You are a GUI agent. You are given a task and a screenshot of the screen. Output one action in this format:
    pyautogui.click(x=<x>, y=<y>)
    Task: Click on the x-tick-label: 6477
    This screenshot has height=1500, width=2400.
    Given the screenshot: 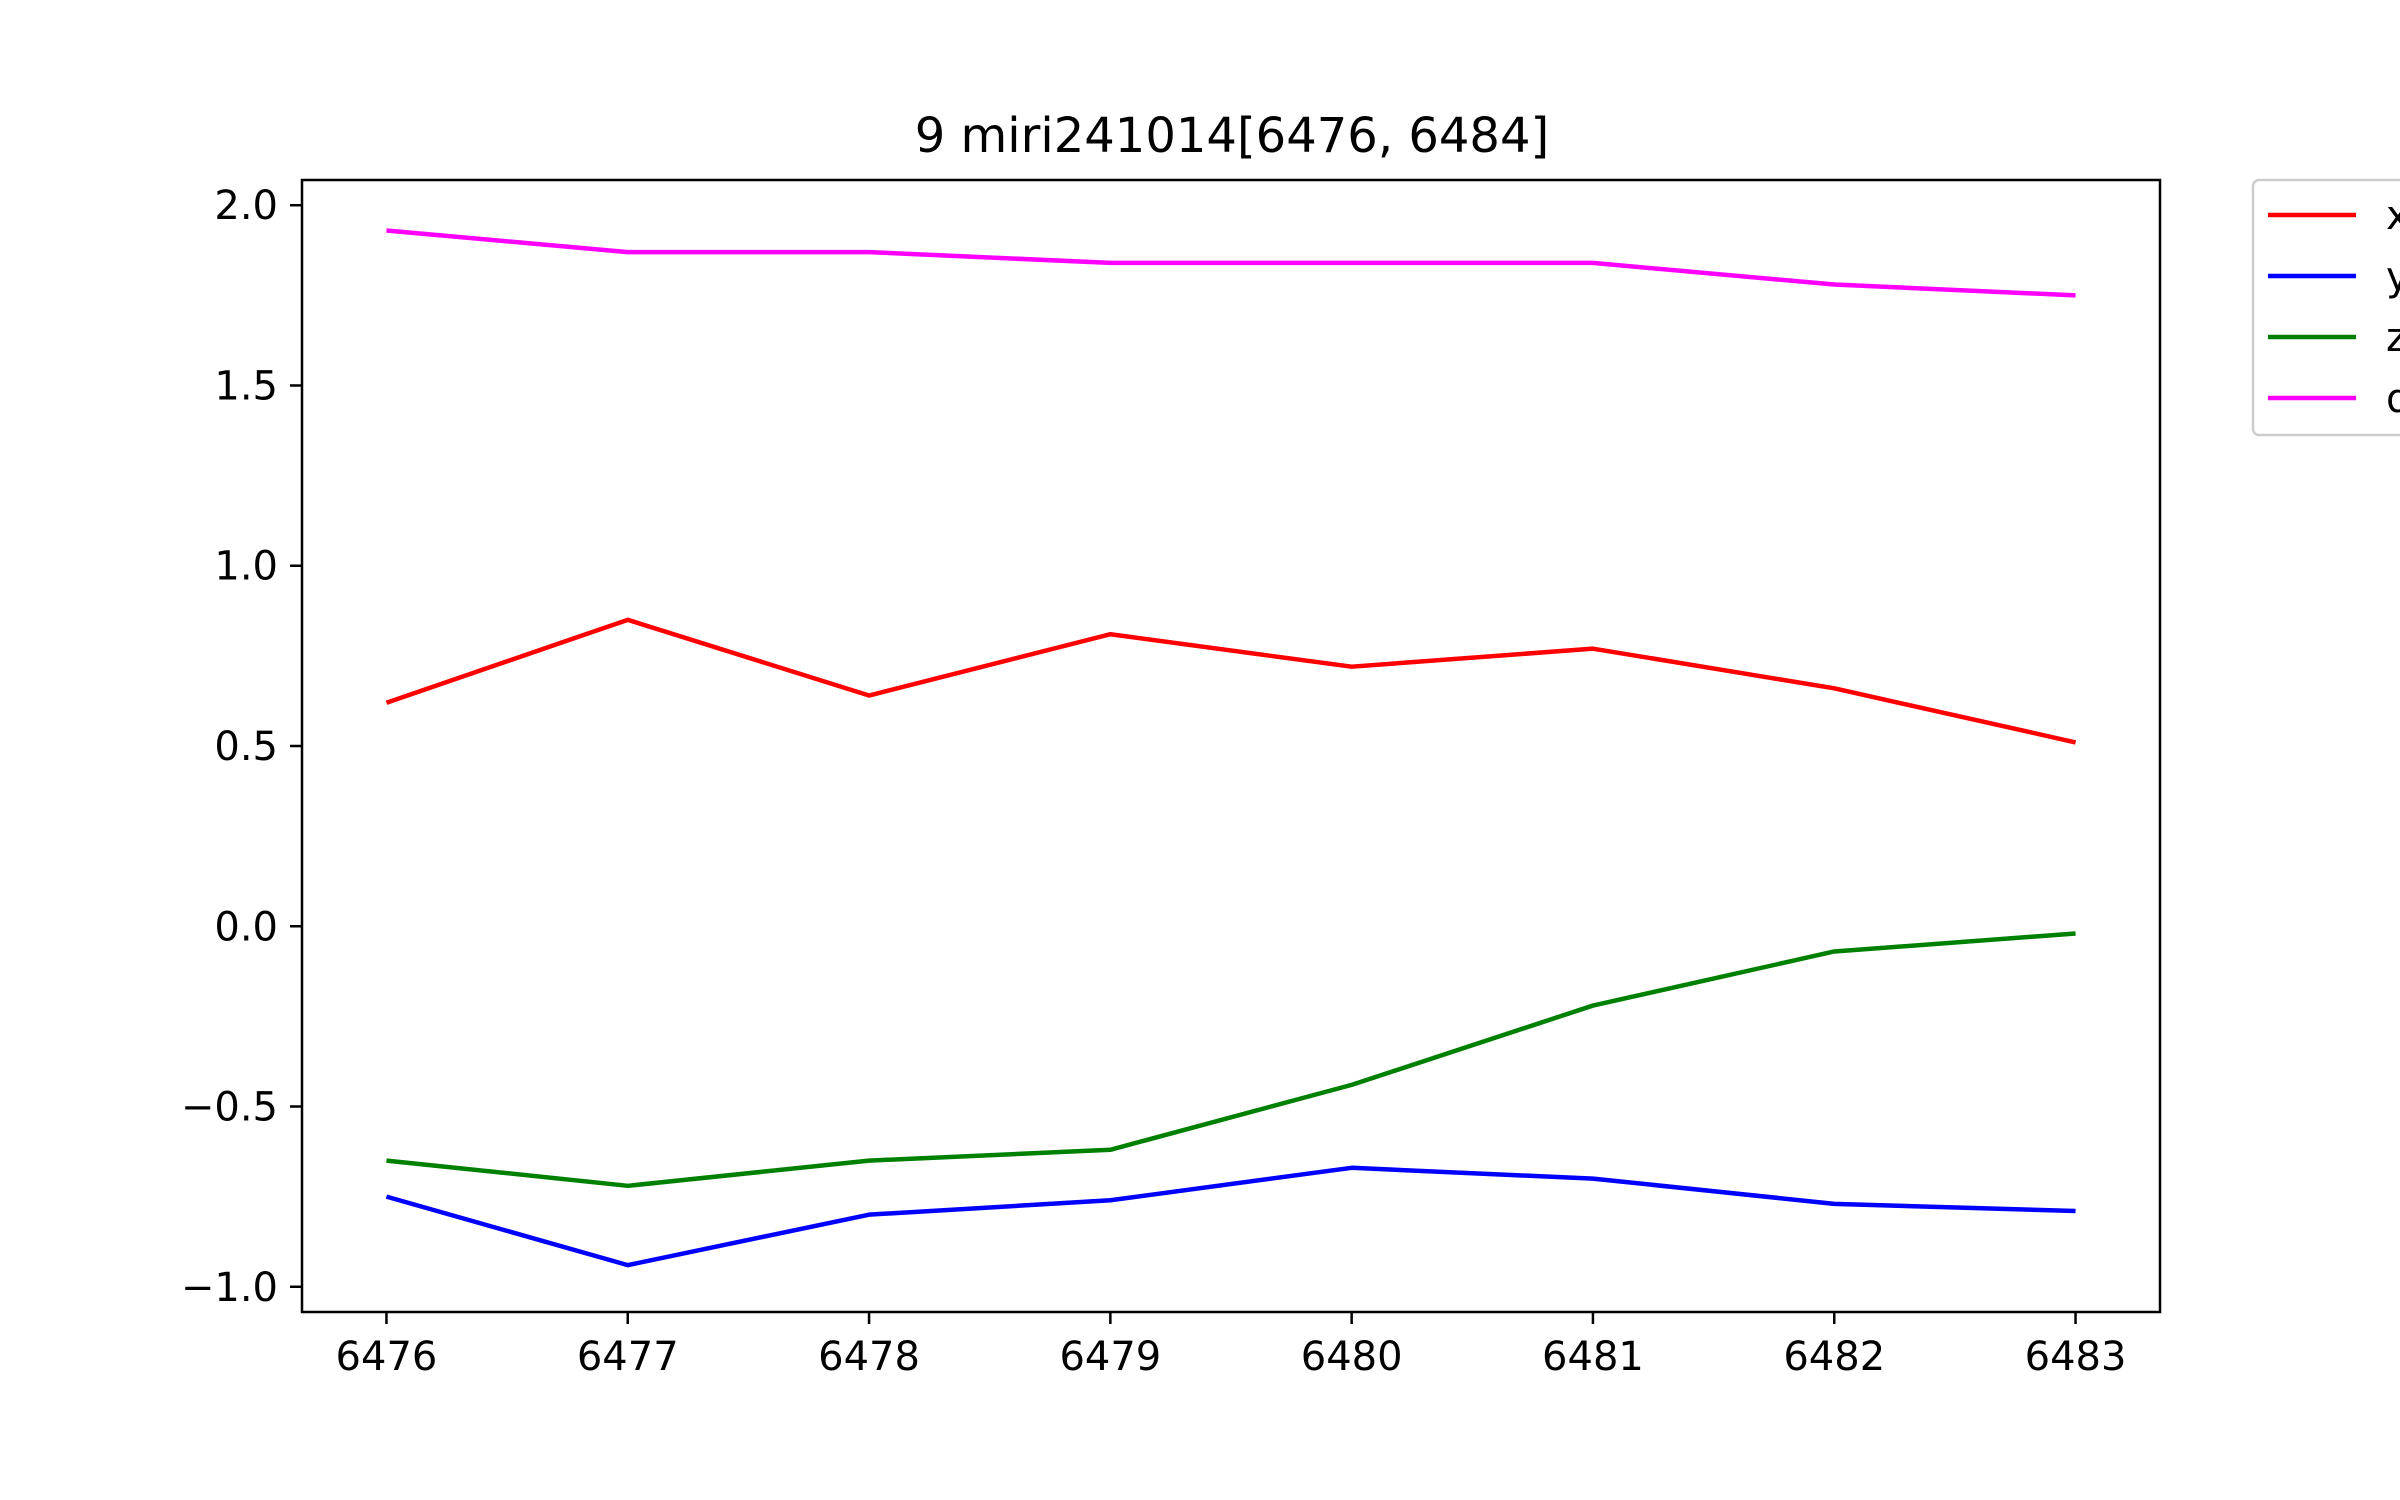 What is the action you would take?
    pyautogui.click(x=628, y=1357)
    